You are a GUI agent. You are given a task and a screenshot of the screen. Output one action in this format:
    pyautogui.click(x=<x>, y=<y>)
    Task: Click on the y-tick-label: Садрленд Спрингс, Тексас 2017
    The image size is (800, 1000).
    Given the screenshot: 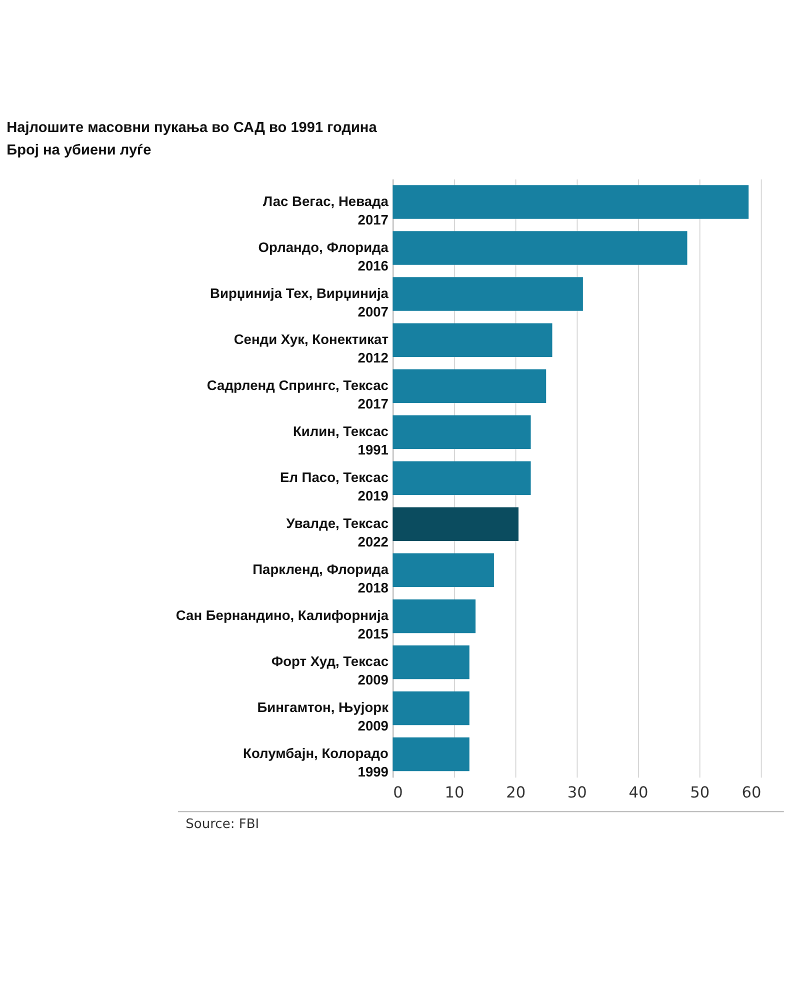 What is the action you would take?
    pyautogui.click(x=297, y=395)
    